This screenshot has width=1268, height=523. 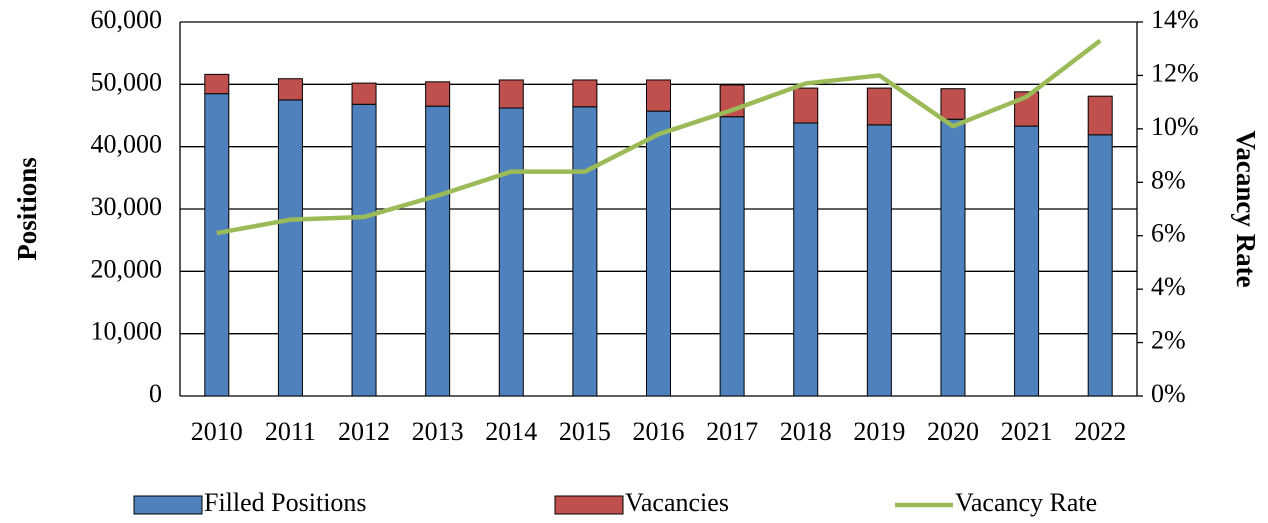 I want to click on legend-label: Vacancy Rate, so click(x=1026, y=502).